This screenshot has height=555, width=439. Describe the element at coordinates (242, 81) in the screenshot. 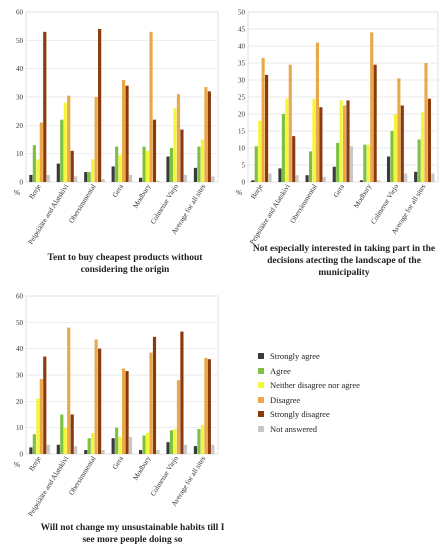

I see `y-tick-label: 30` at that location.